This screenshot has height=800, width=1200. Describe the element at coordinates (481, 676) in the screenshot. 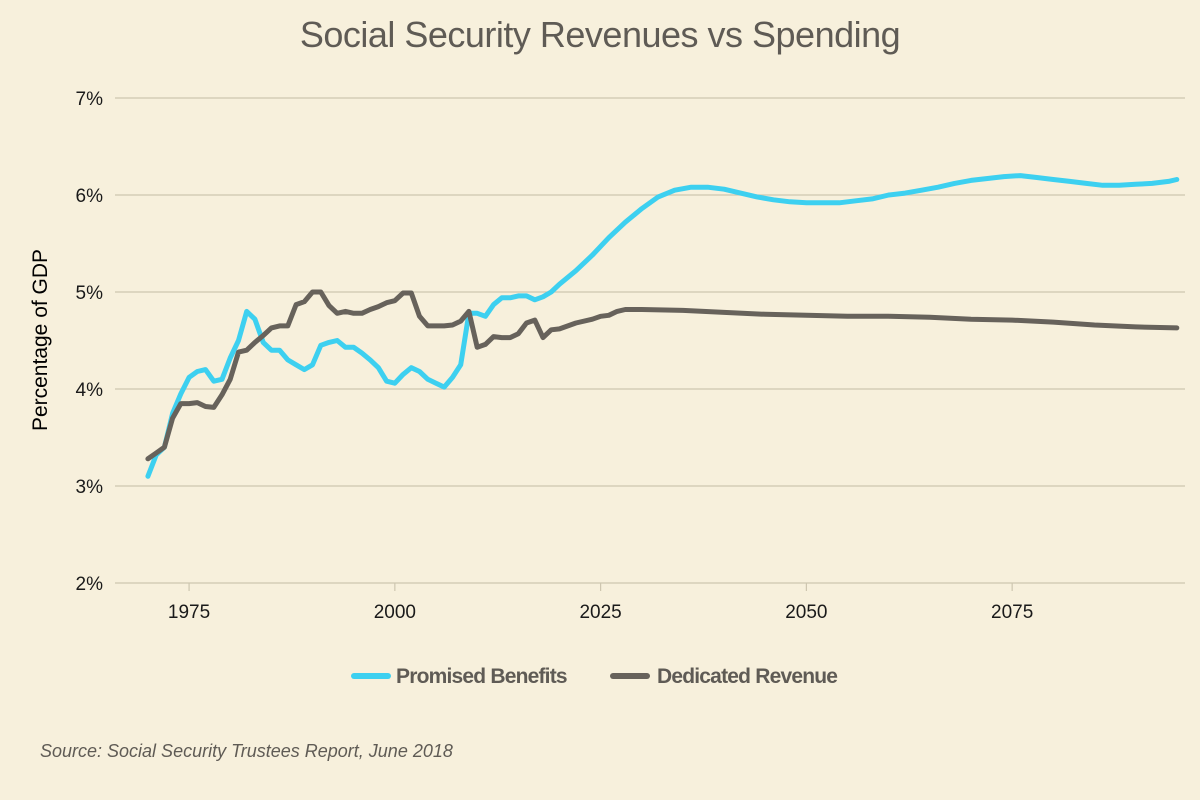

I see `legend-label-promised-benefits: Promised Benefits` at that location.